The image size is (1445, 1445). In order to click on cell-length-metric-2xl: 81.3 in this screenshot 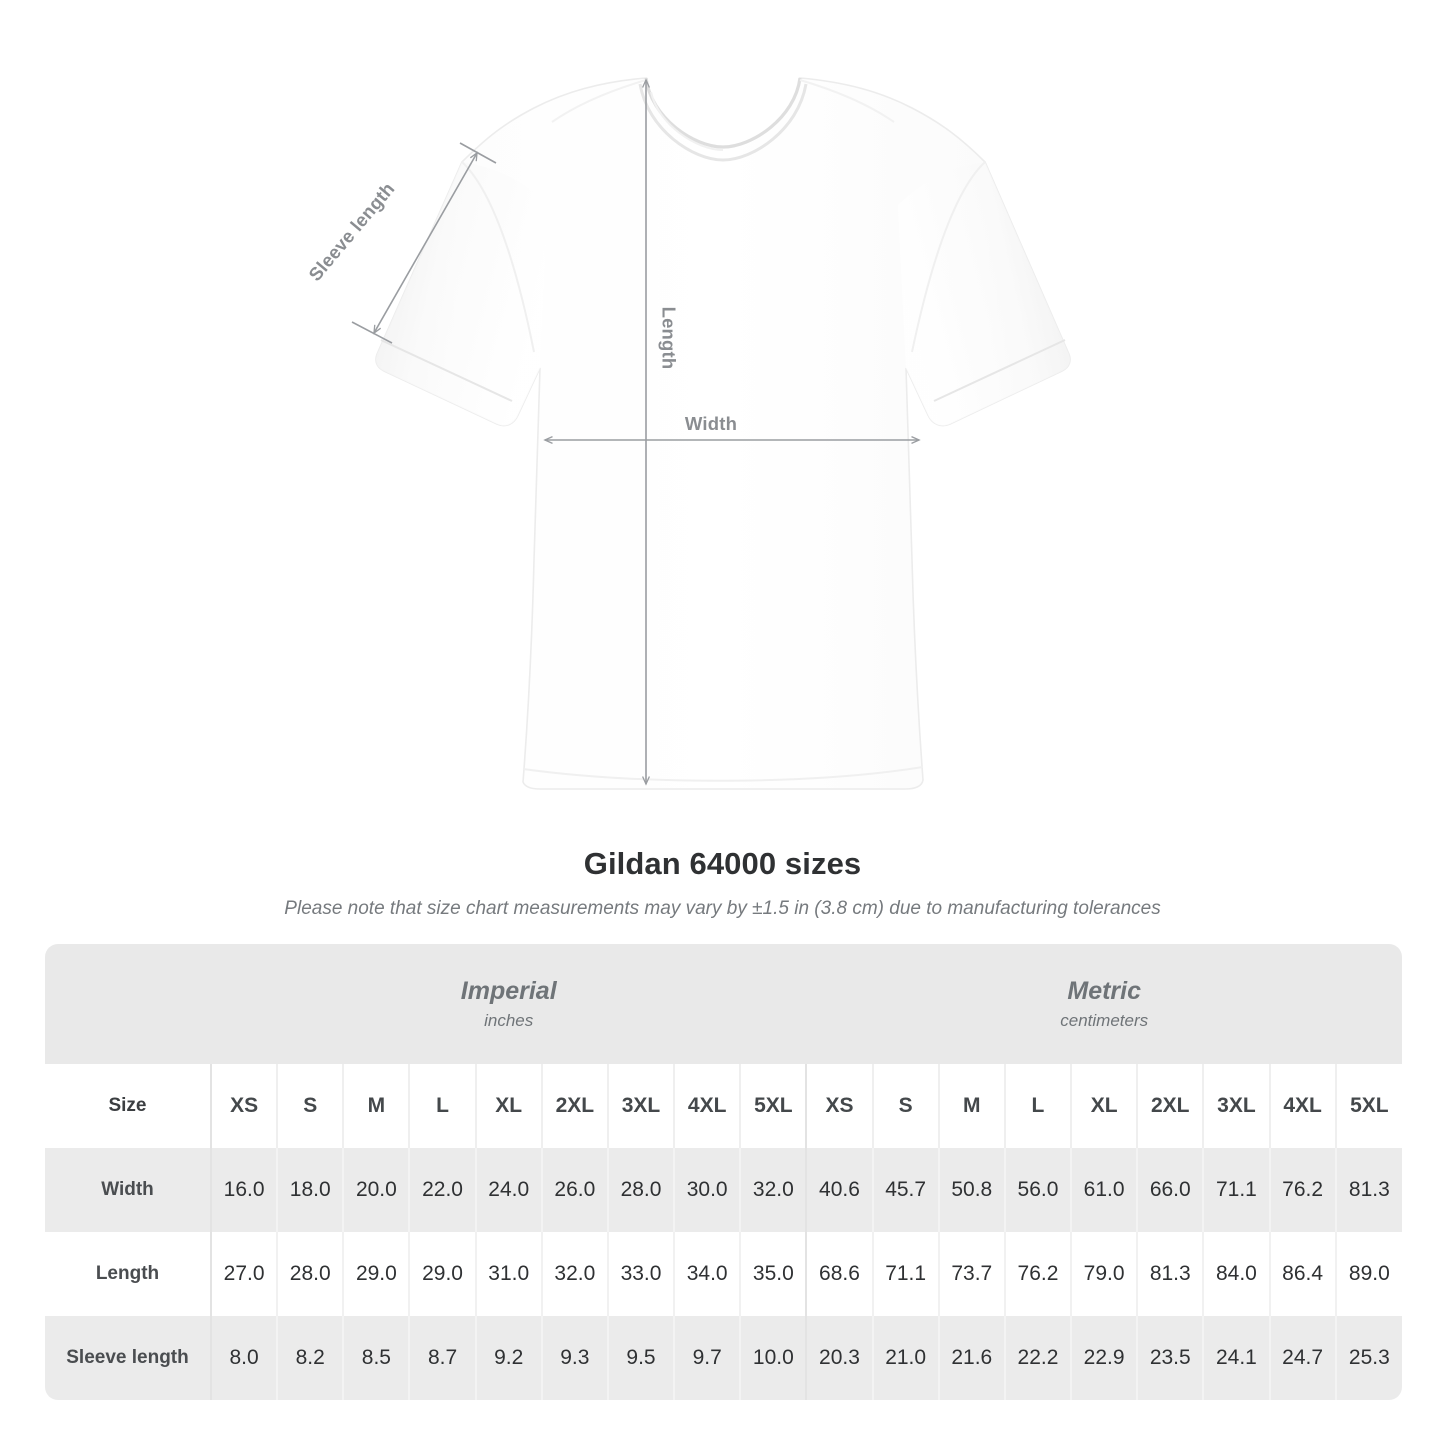, I will do `click(1170, 1274)`.